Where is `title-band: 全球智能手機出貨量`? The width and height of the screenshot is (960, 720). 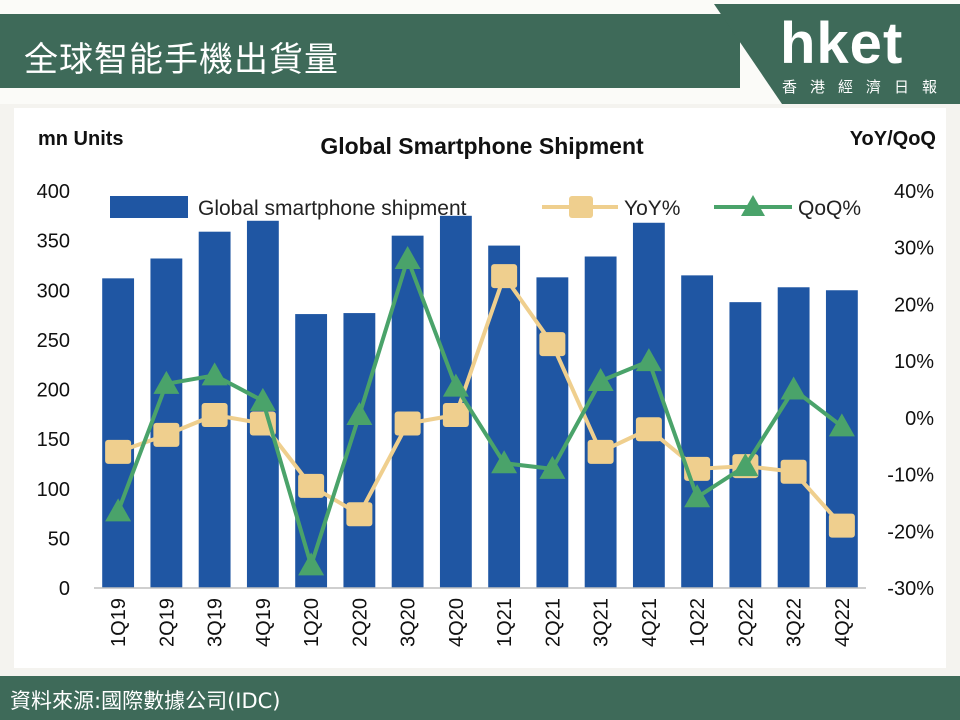 title-band: 全球智能手機出貨量 is located at coordinates (370, 51).